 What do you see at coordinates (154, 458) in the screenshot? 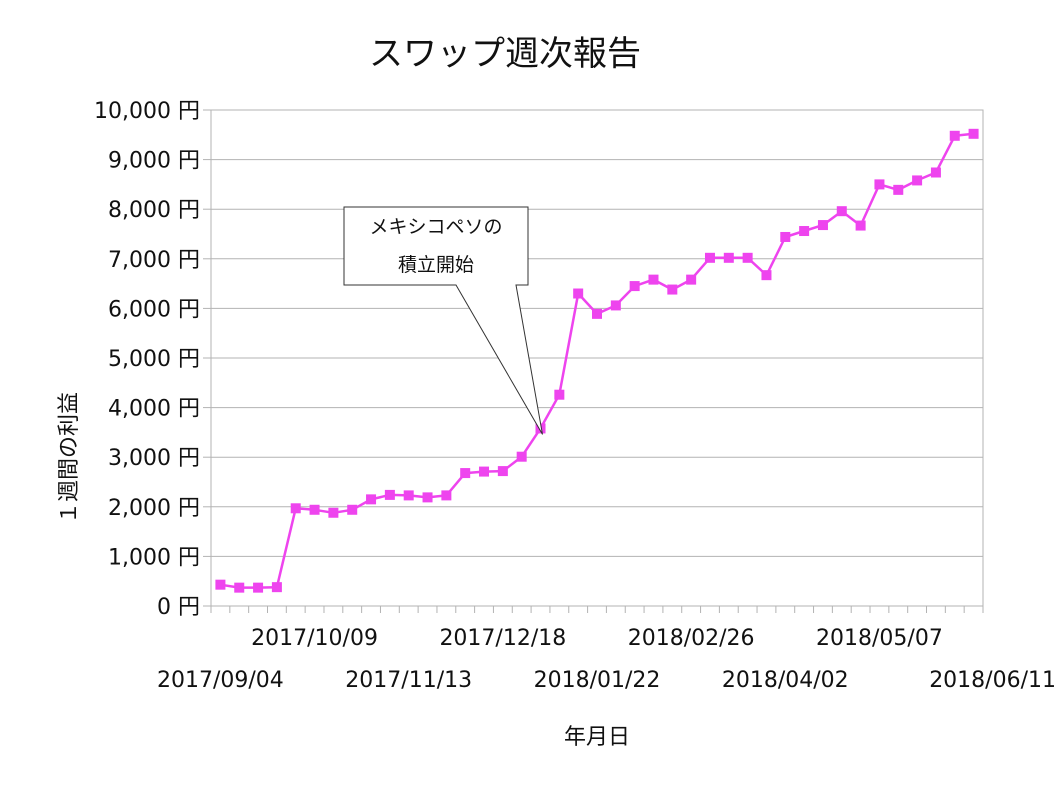
I see `y-tick-label: 3,000 円` at bounding box center [154, 458].